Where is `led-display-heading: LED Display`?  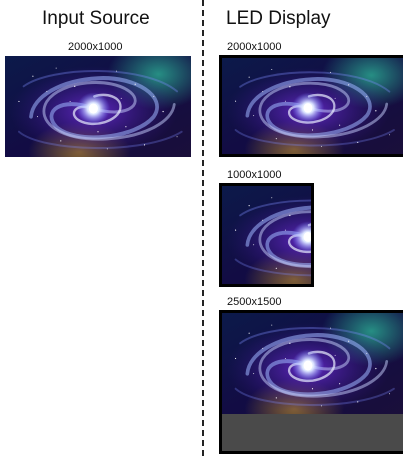
led-display-heading: LED Display is located at coordinates (278, 18).